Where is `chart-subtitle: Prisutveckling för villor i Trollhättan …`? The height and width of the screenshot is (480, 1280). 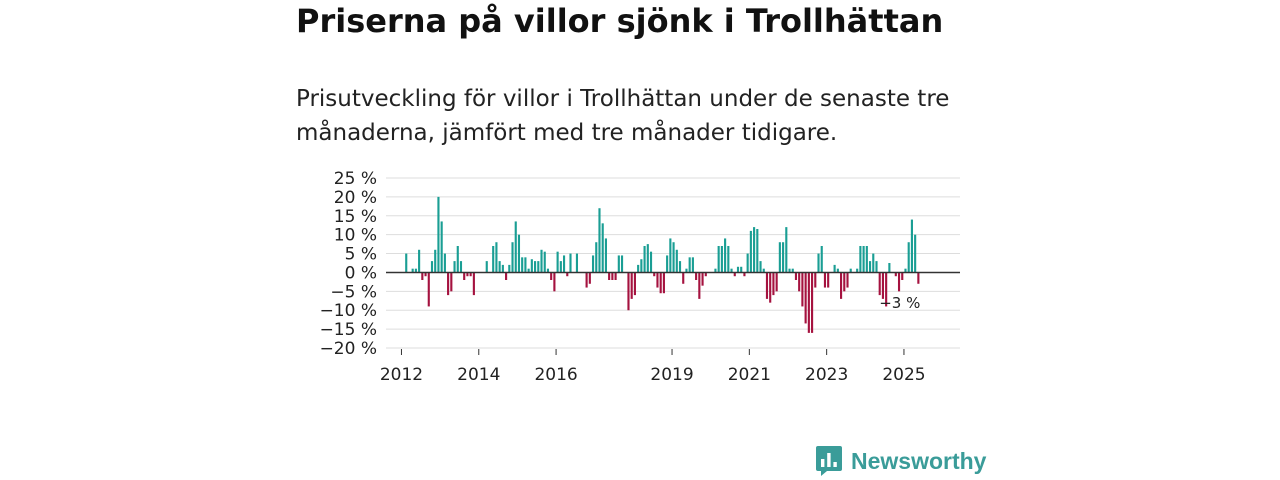
chart-subtitle: Prisutveckling för villor i Trollhättan … is located at coordinates (623, 116).